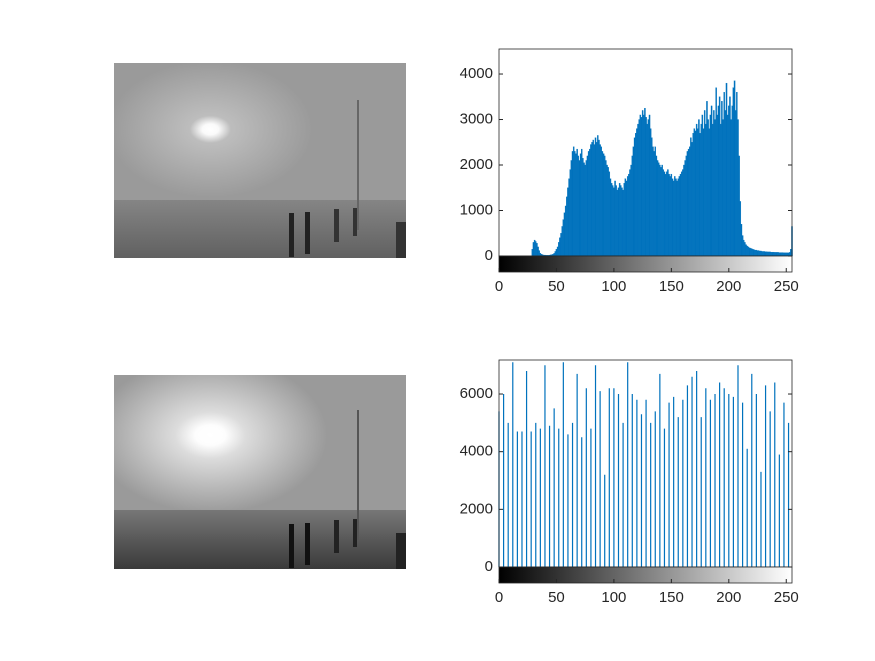  I want to click on colorbar, so click(645, 264).